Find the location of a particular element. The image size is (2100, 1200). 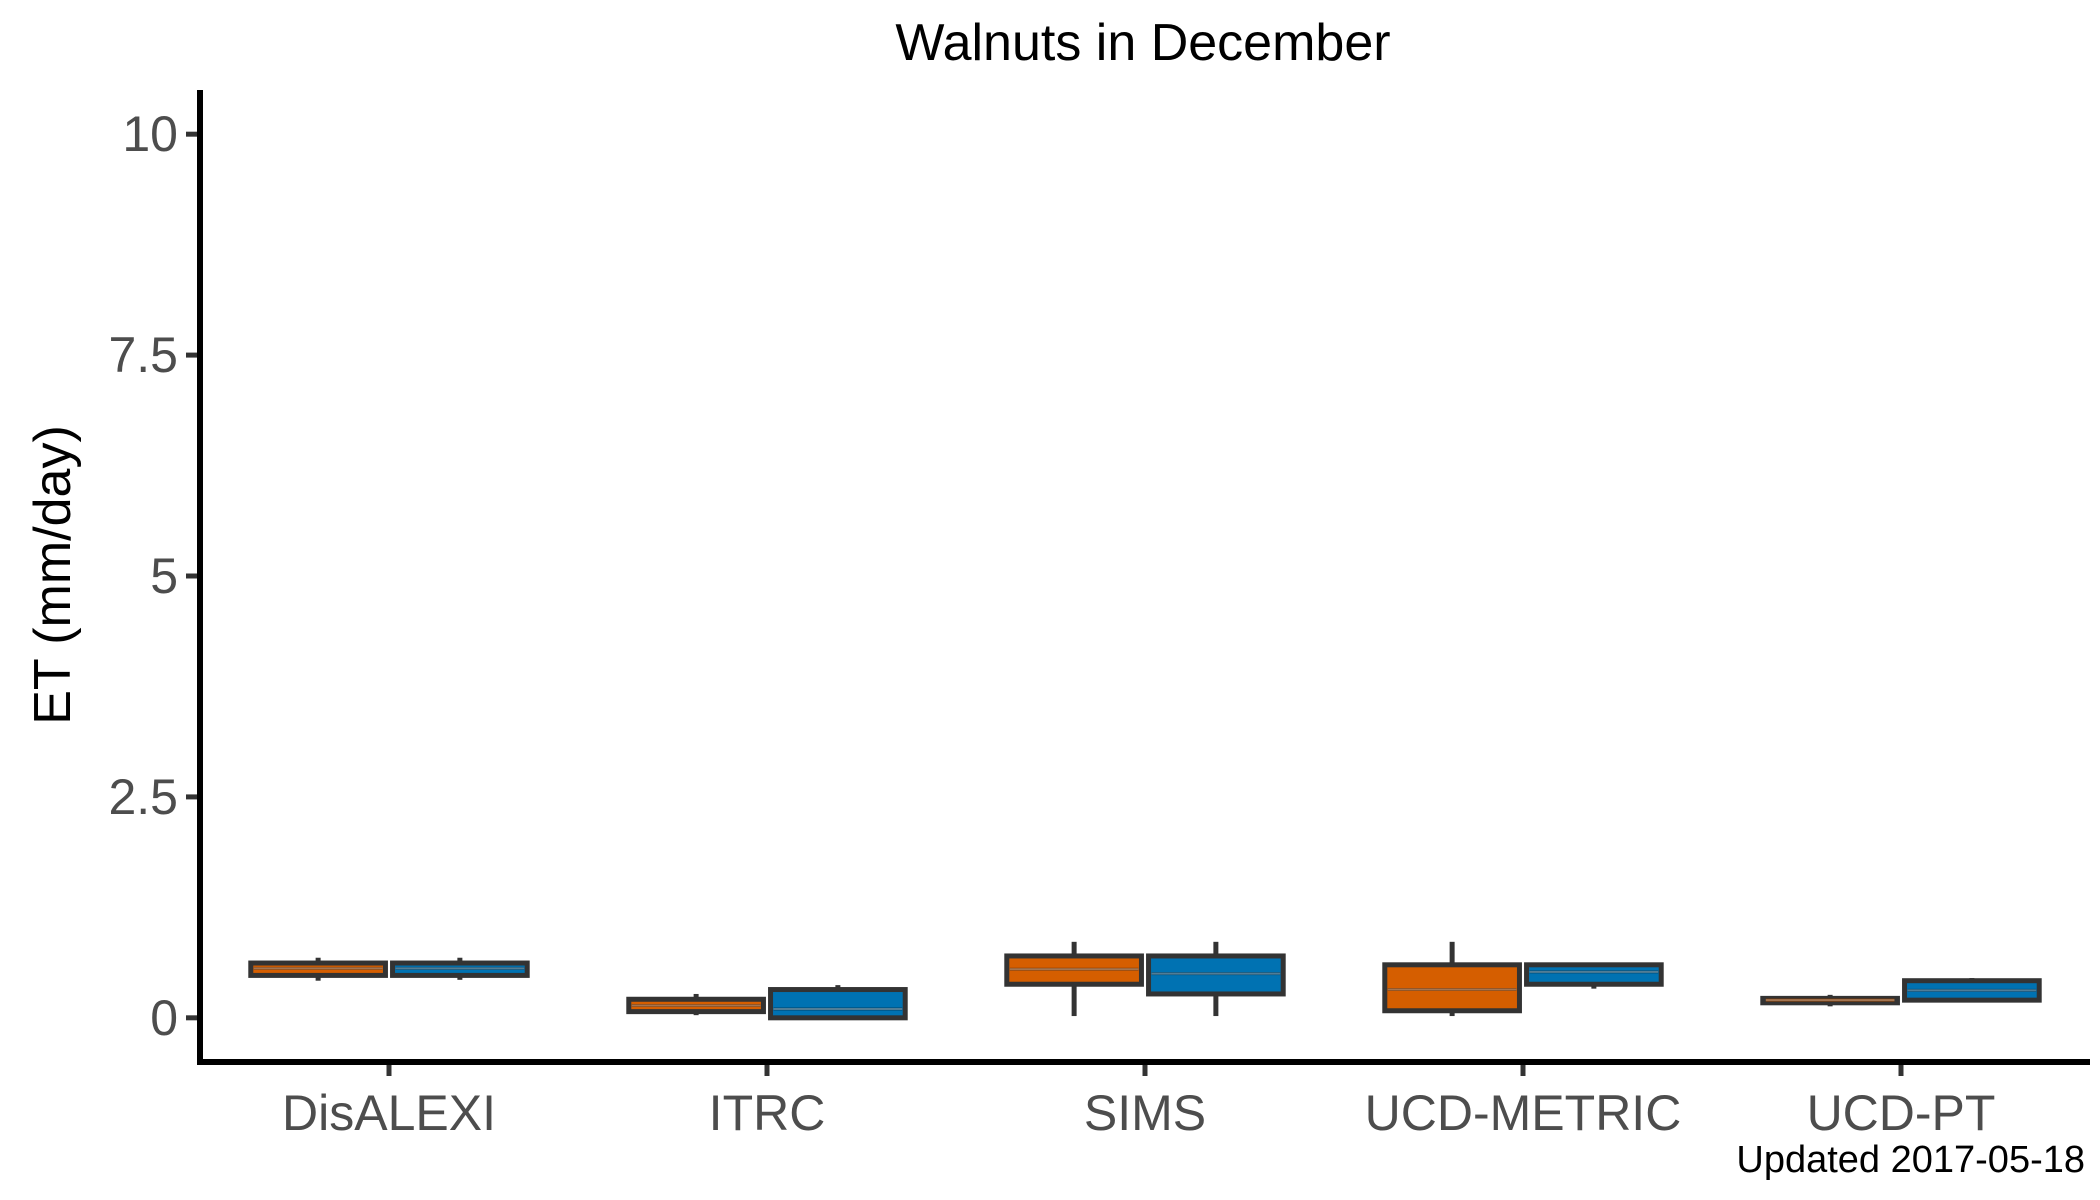

y-axis-ticks: 0 2.5 5 7.5 10 is located at coordinates (154, 576).